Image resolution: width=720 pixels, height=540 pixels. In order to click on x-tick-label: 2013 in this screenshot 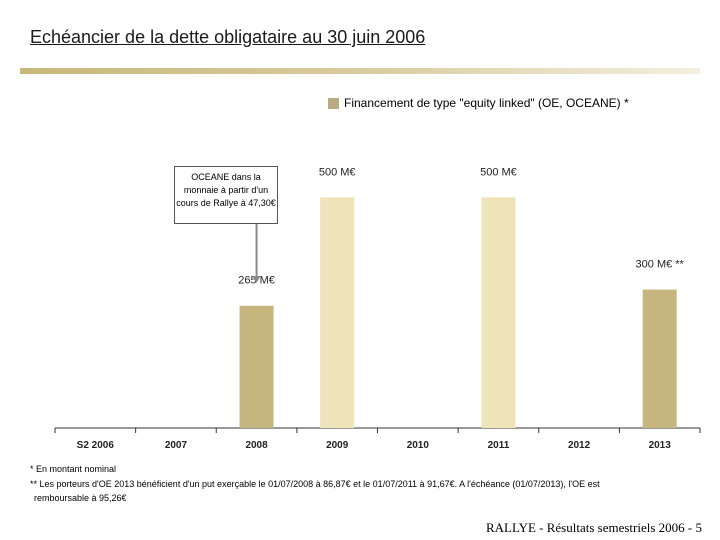, I will do `click(660, 445)`.